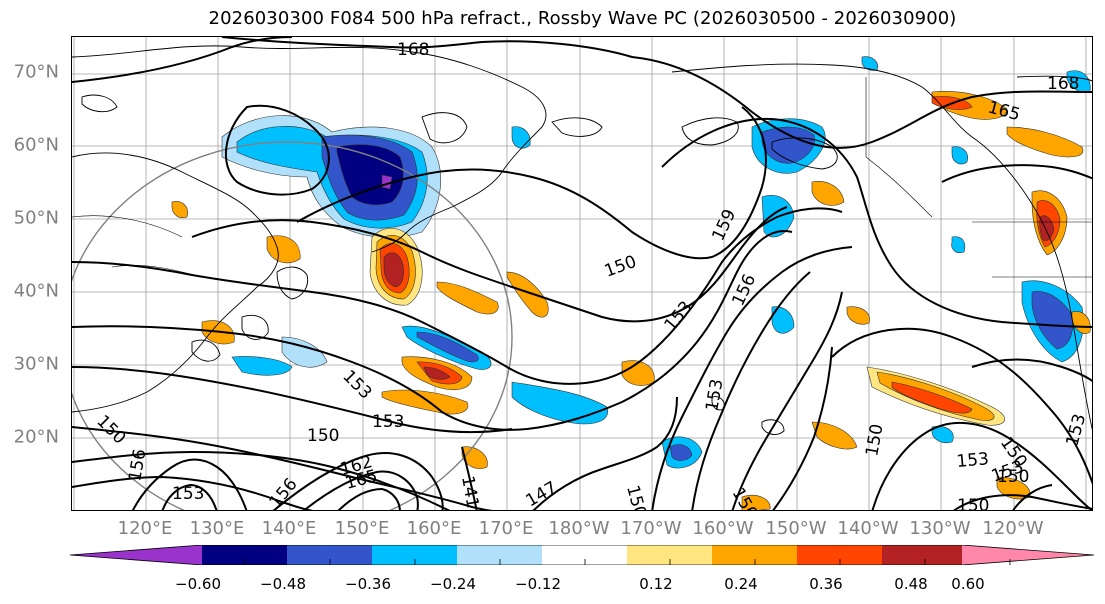 This screenshot has height=604, width=1105. I want to click on lon-label: 120°W, so click(1013, 528).